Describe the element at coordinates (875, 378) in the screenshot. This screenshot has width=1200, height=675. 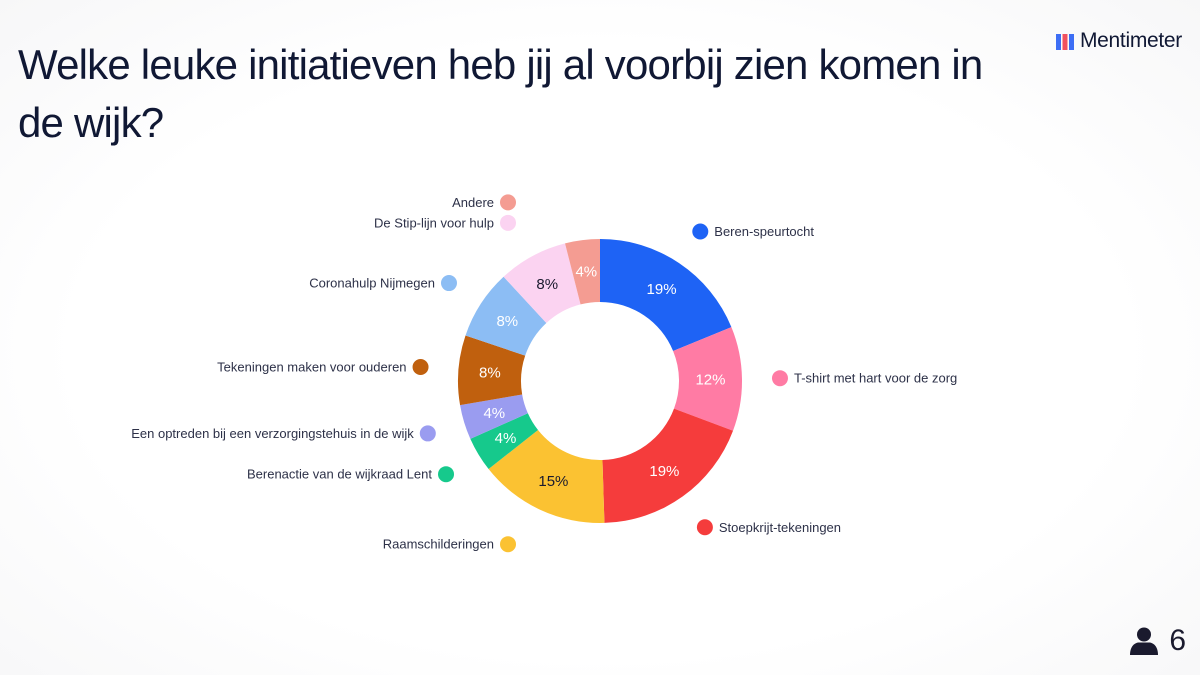
I see `category-label-t-shirt-met-hart-voor-de-zorg: T-shirt met hart voor de zorg` at that location.